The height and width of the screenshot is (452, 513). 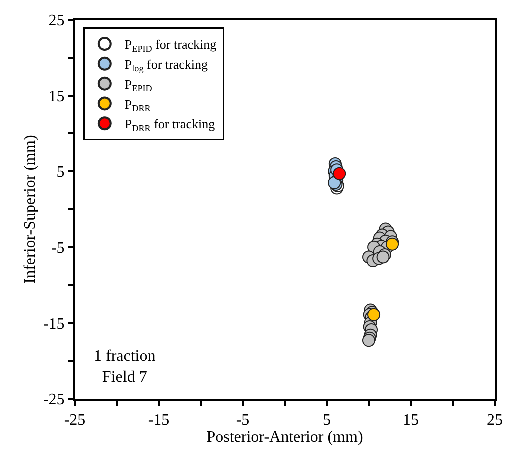 I want to click on x-tick-label: -15, so click(x=159, y=421).